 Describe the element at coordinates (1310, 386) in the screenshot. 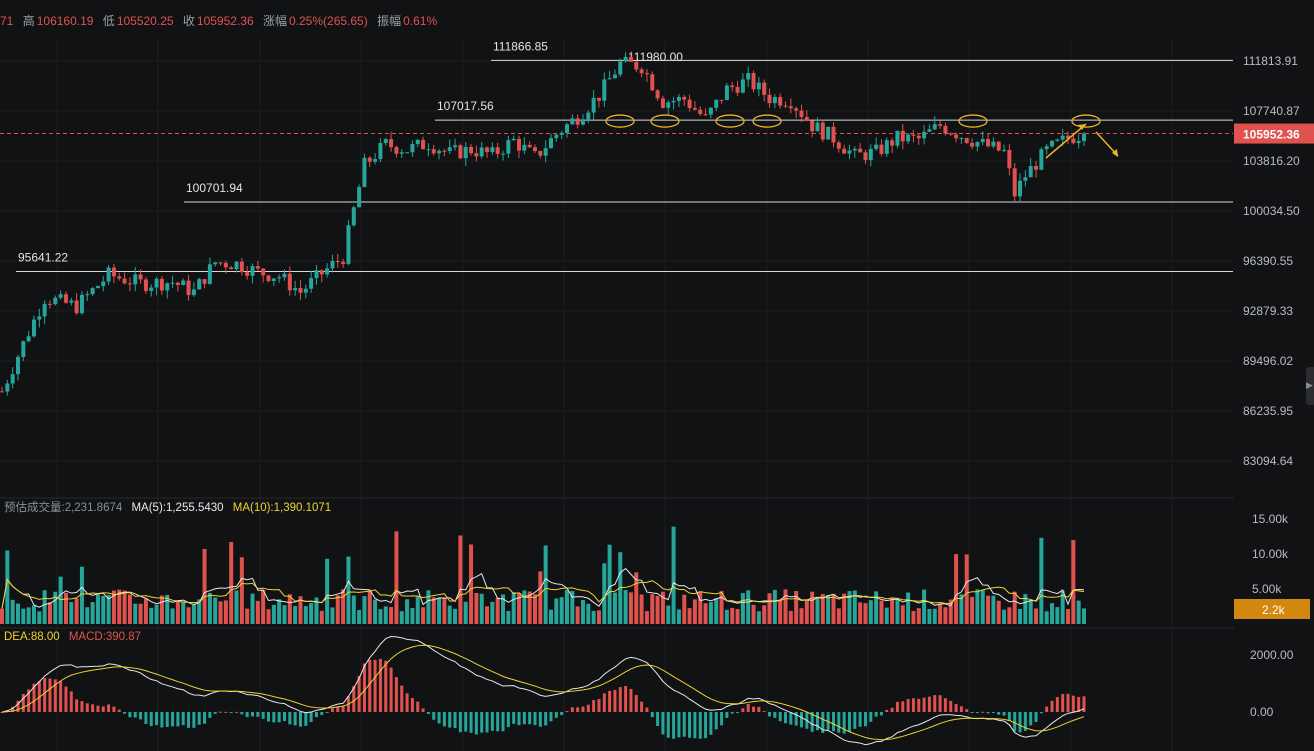

I see `side-panel-toggle: ▶` at that location.